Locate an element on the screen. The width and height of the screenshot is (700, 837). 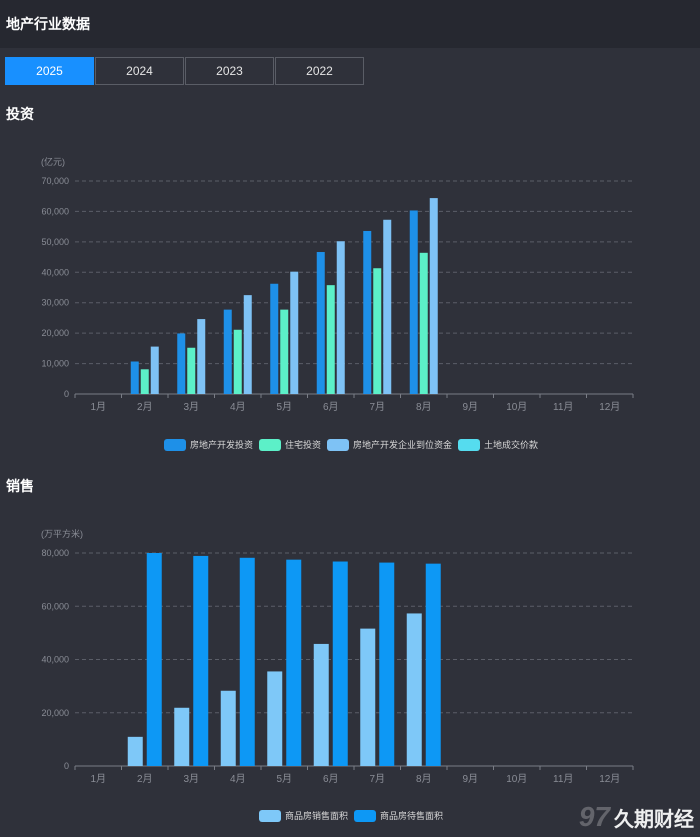
legend-label: 房地产开发企业到位资金 is located at coordinates (402, 444).